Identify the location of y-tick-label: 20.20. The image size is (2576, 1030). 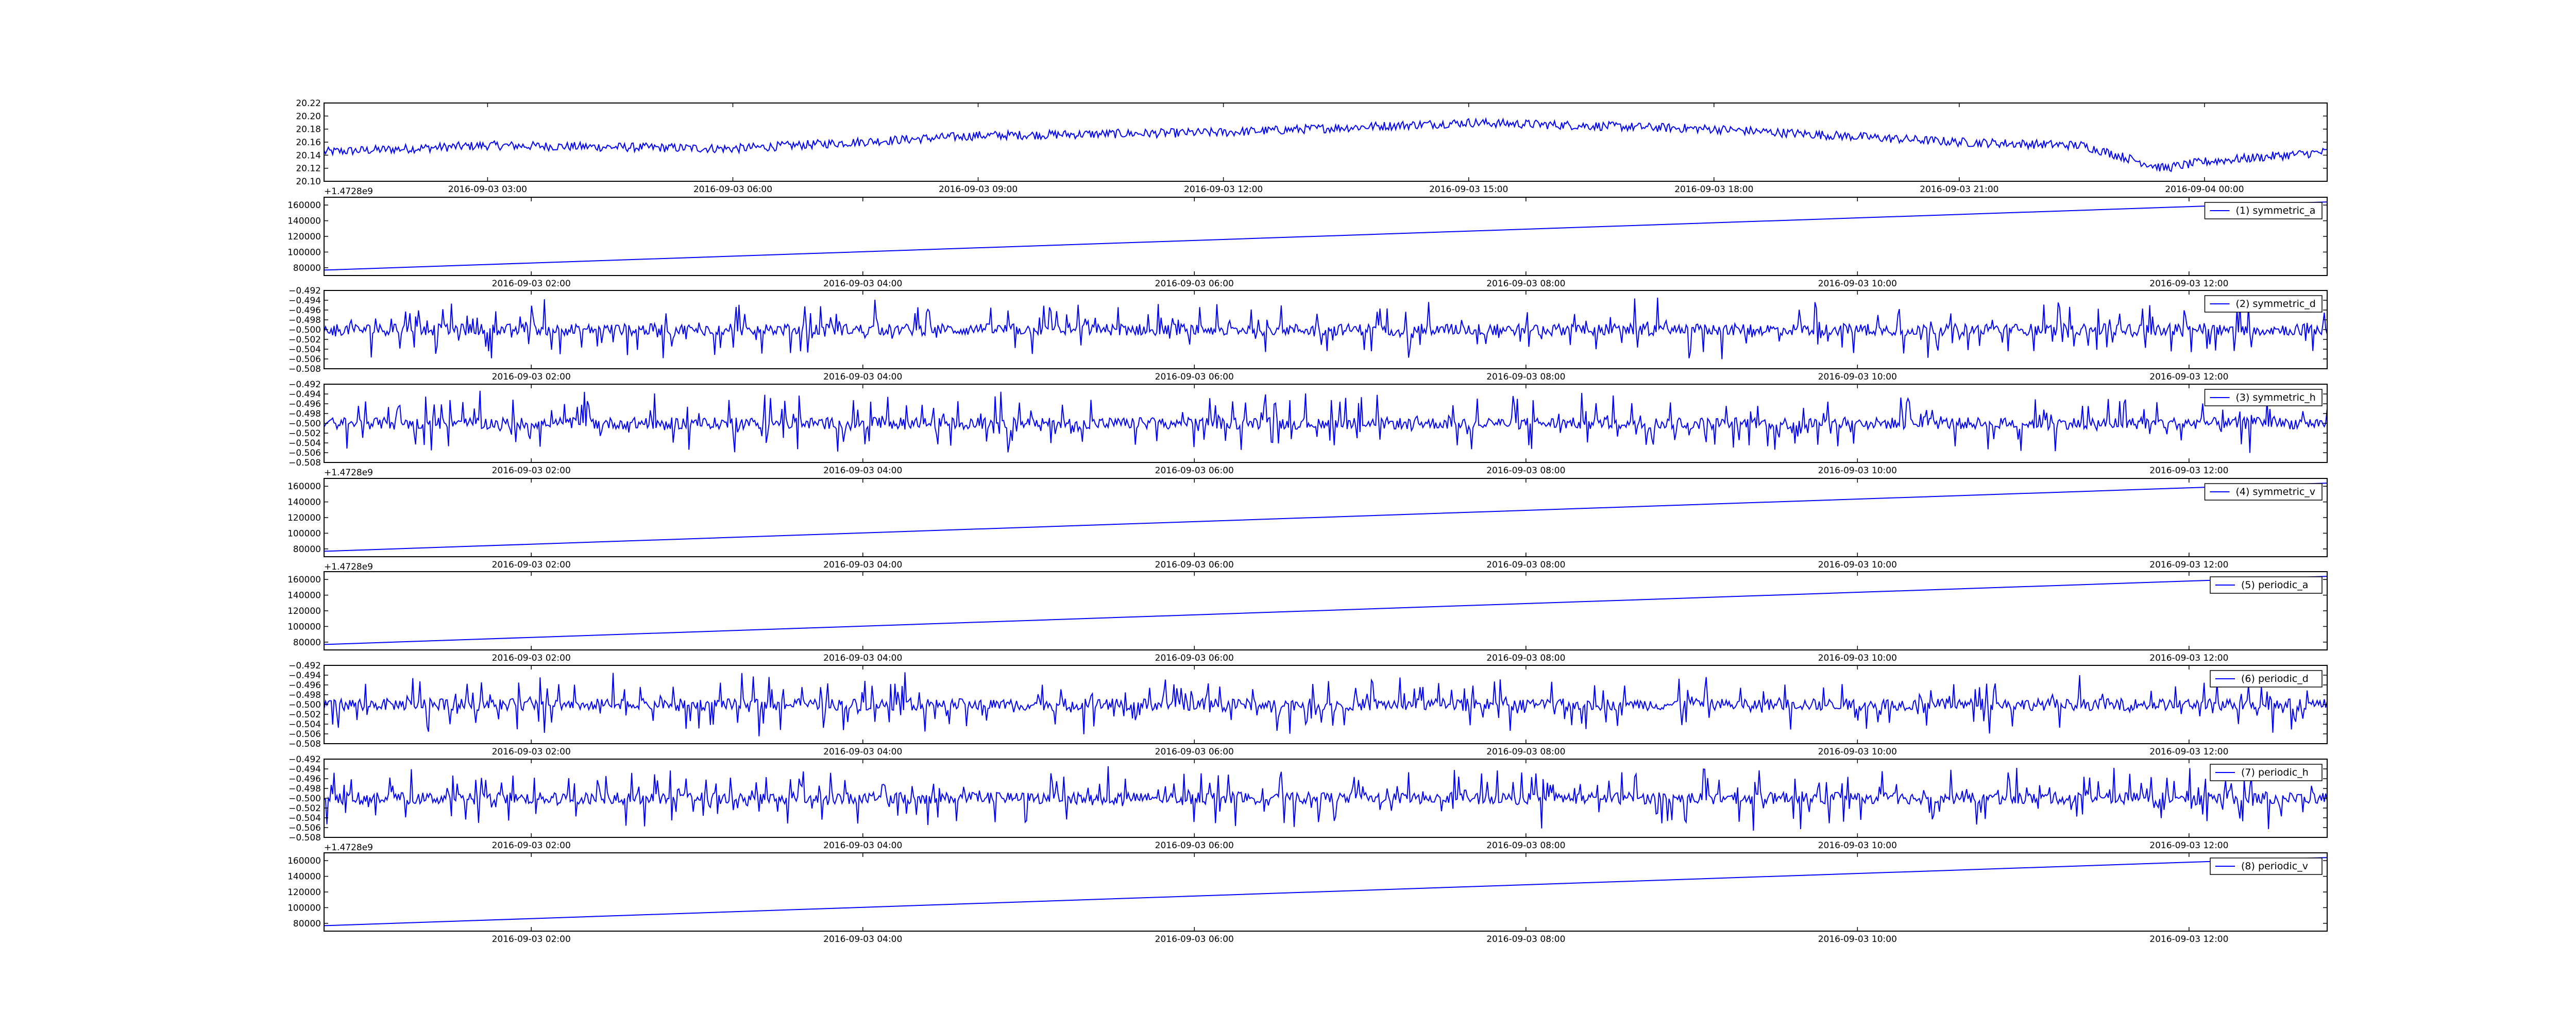
(308, 116).